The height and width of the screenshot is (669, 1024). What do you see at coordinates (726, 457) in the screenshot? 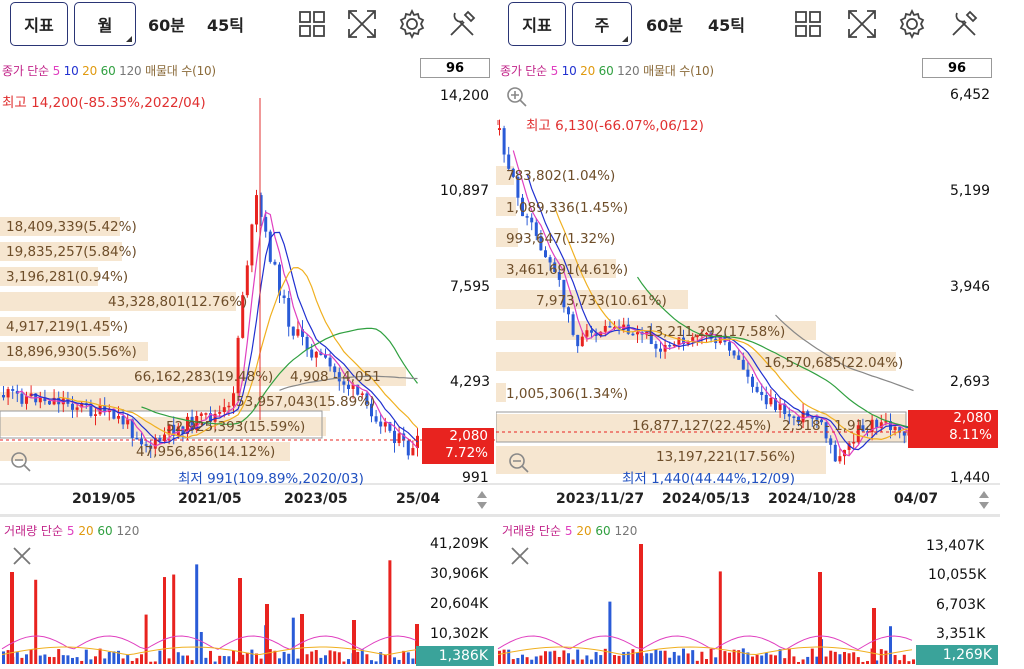
I see `volume-profile-label: 13,197,221(17.56%)` at bounding box center [726, 457].